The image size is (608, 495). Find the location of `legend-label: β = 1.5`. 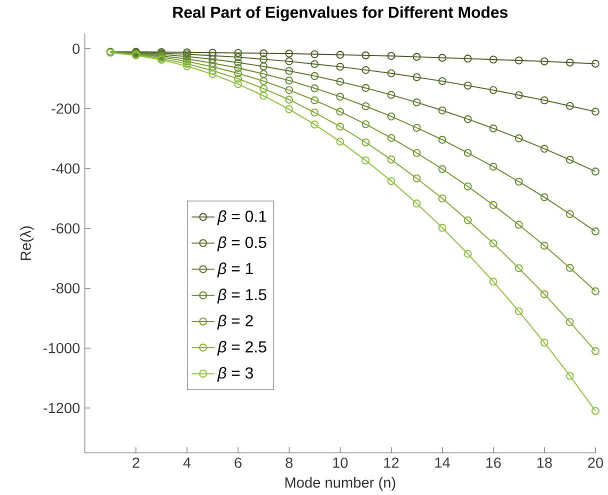

legend-label: β = 1.5 is located at coordinates (241, 296).